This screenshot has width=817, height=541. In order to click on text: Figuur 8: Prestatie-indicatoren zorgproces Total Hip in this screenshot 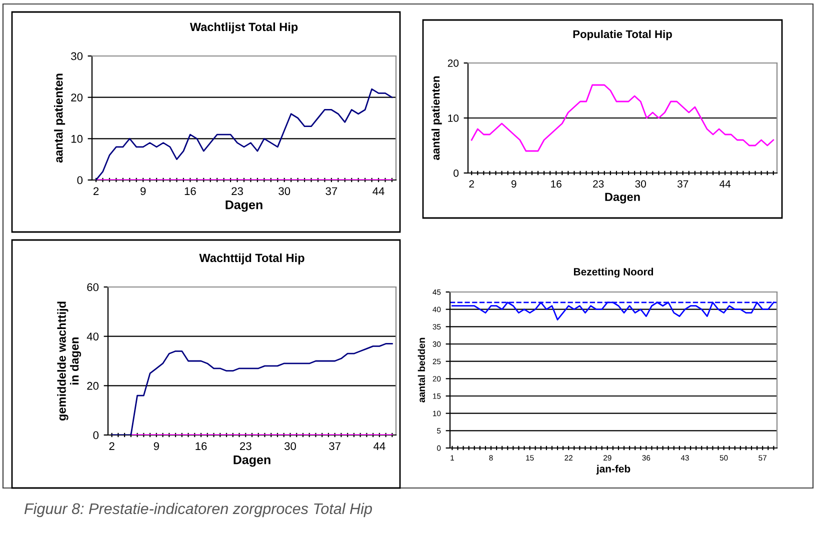, I will do `click(198, 510)`.